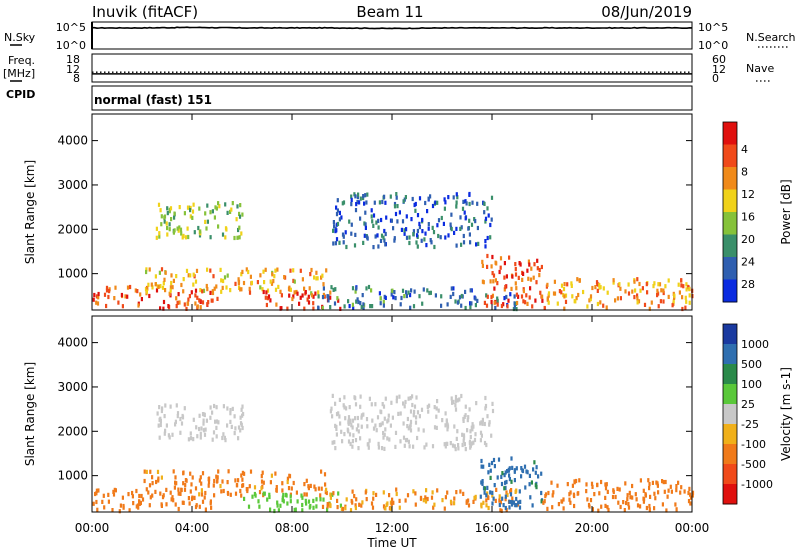 The image size is (800, 554). What do you see at coordinates (748, 239) in the screenshot?
I see `power-colorbar-tick: 20` at bounding box center [748, 239].